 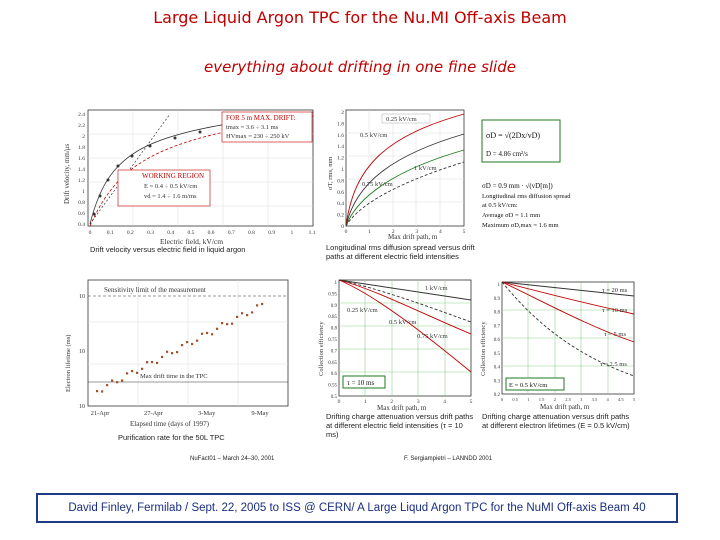 What do you see at coordinates (321, 348) in the screenshot?
I see `att-field-ylabel: Collection efficiency` at bounding box center [321, 348].